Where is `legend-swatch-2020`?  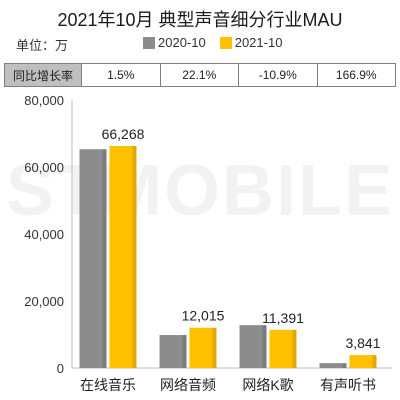 legend-swatch-2020 is located at coordinates (149, 42).